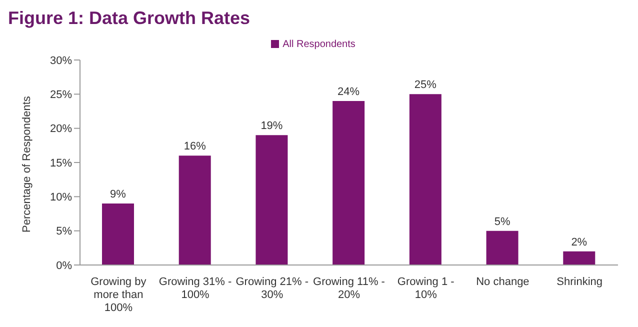  I want to click on x-tick-label: Growing 31% - 100%, so click(195, 288).